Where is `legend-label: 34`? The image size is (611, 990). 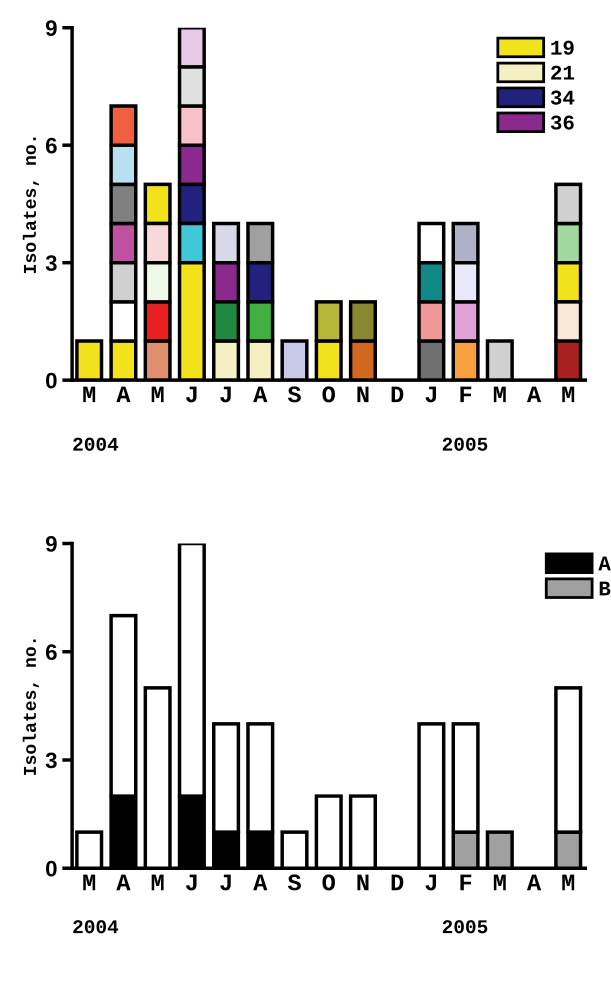
legend-label: 34 is located at coordinates (562, 97).